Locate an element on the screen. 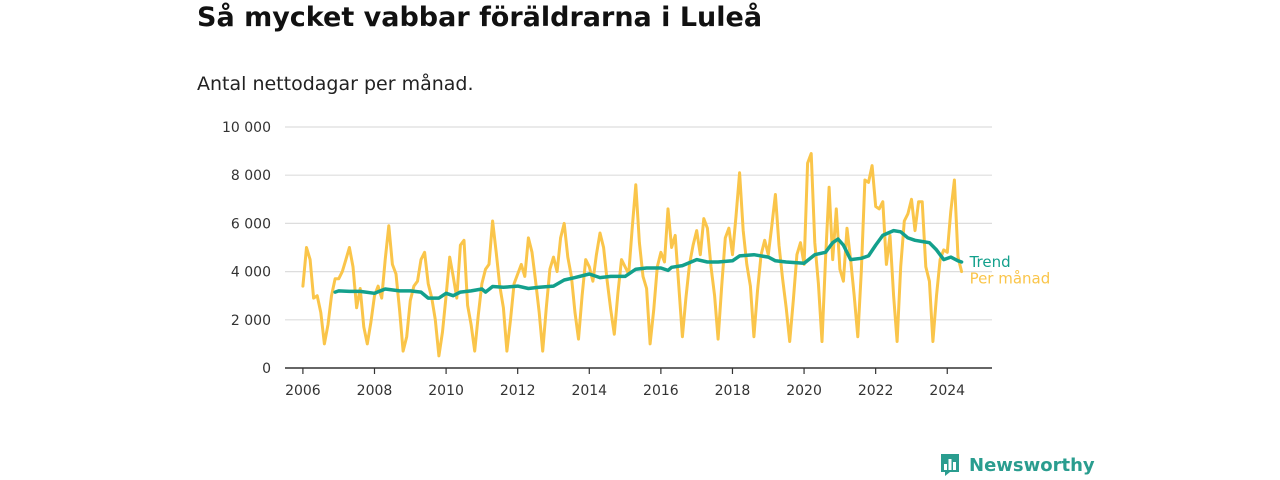 The height and width of the screenshot is (480, 1280). y-tick-label: 10 000 is located at coordinates (246, 128).